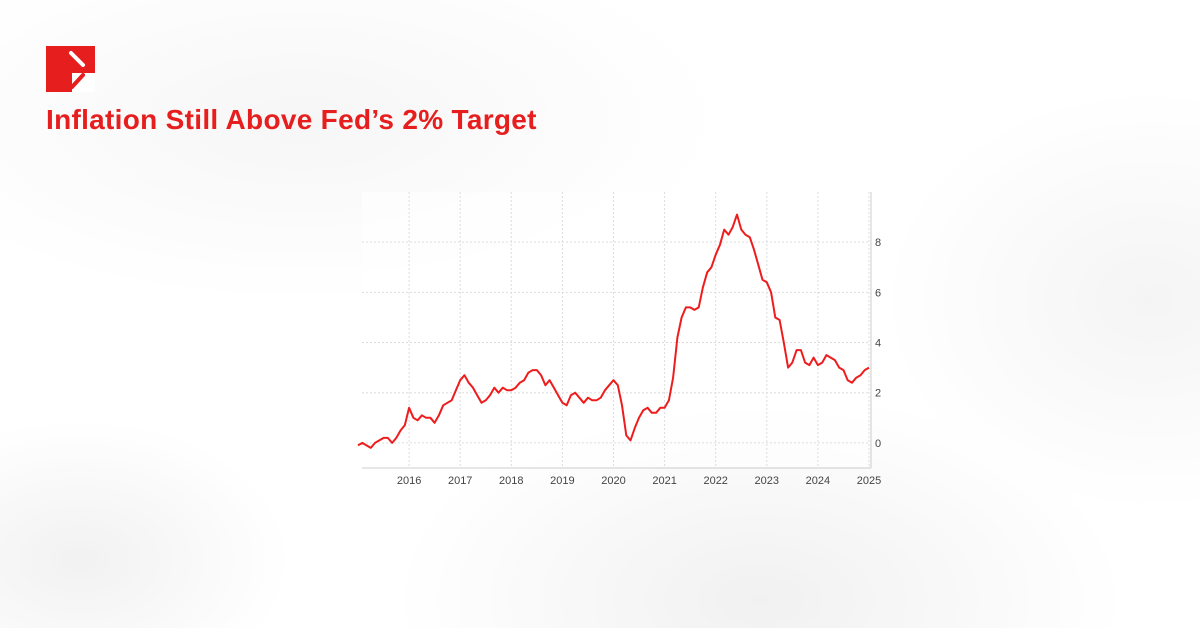  Describe the element at coordinates (715, 481) in the screenshot. I see `x-tick-label: 2022` at that location.